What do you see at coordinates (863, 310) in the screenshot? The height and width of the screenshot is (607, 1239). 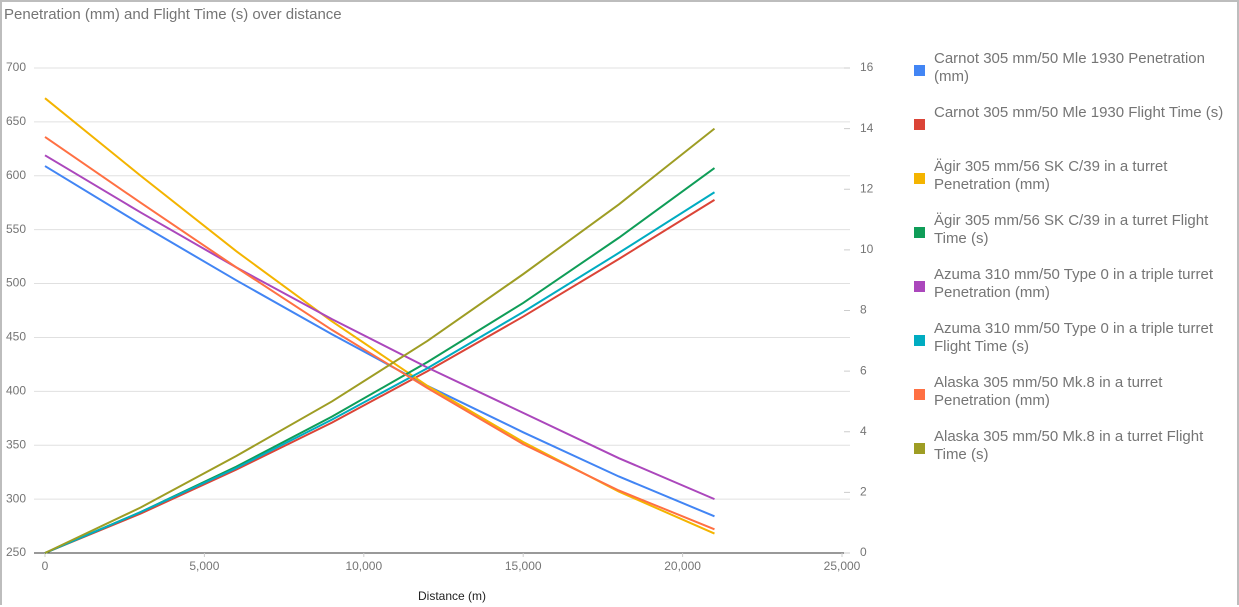 I see `y2-tick-label: 8` at bounding box center [863, 310].